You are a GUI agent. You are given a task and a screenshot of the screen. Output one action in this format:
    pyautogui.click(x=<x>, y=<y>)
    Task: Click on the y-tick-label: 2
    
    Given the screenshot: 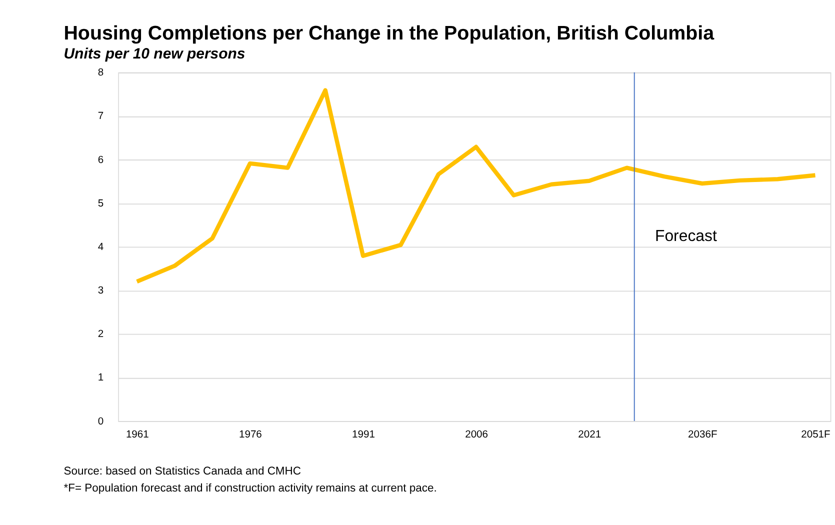 What is the action you would take?
    pyautogui.click(x=101, y=334)
    